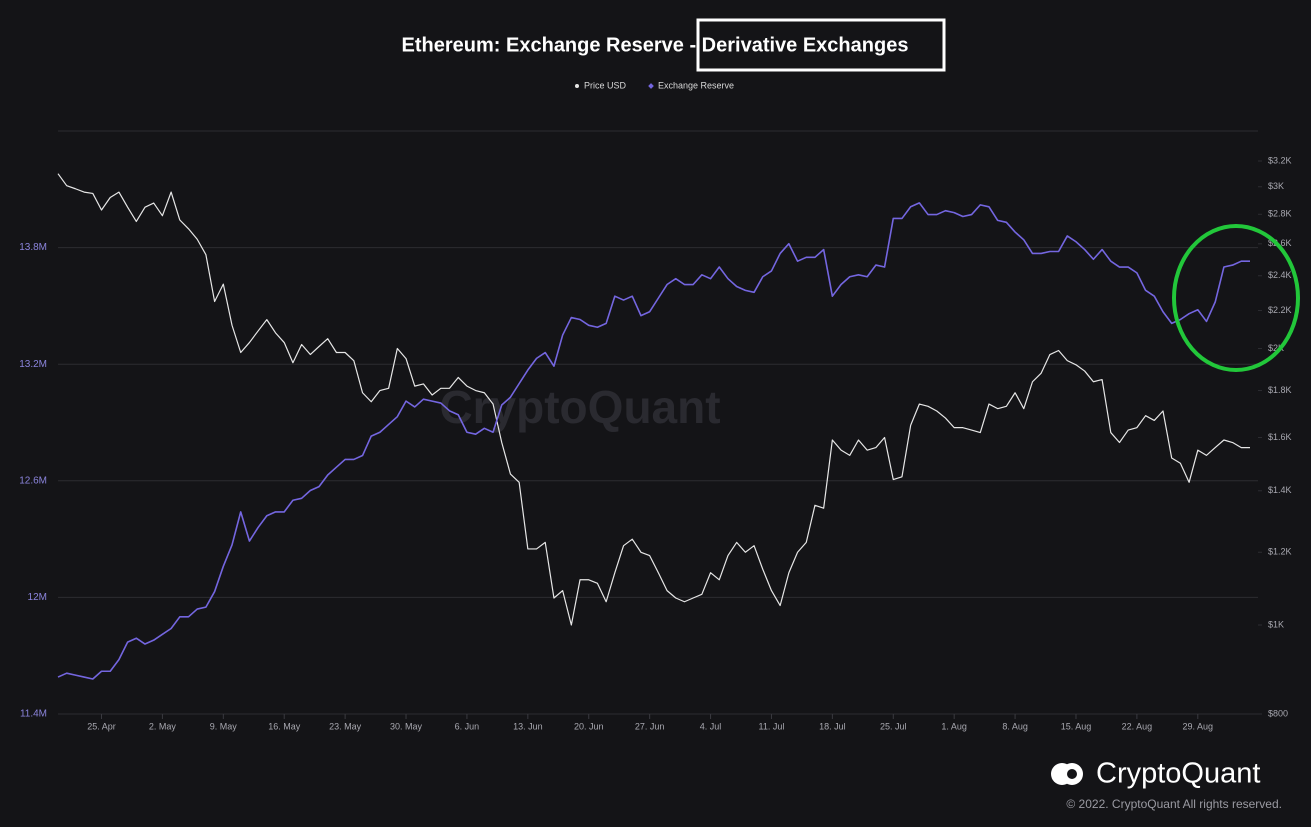  I want to click on highlight-ellipse, so click(1236, 298).